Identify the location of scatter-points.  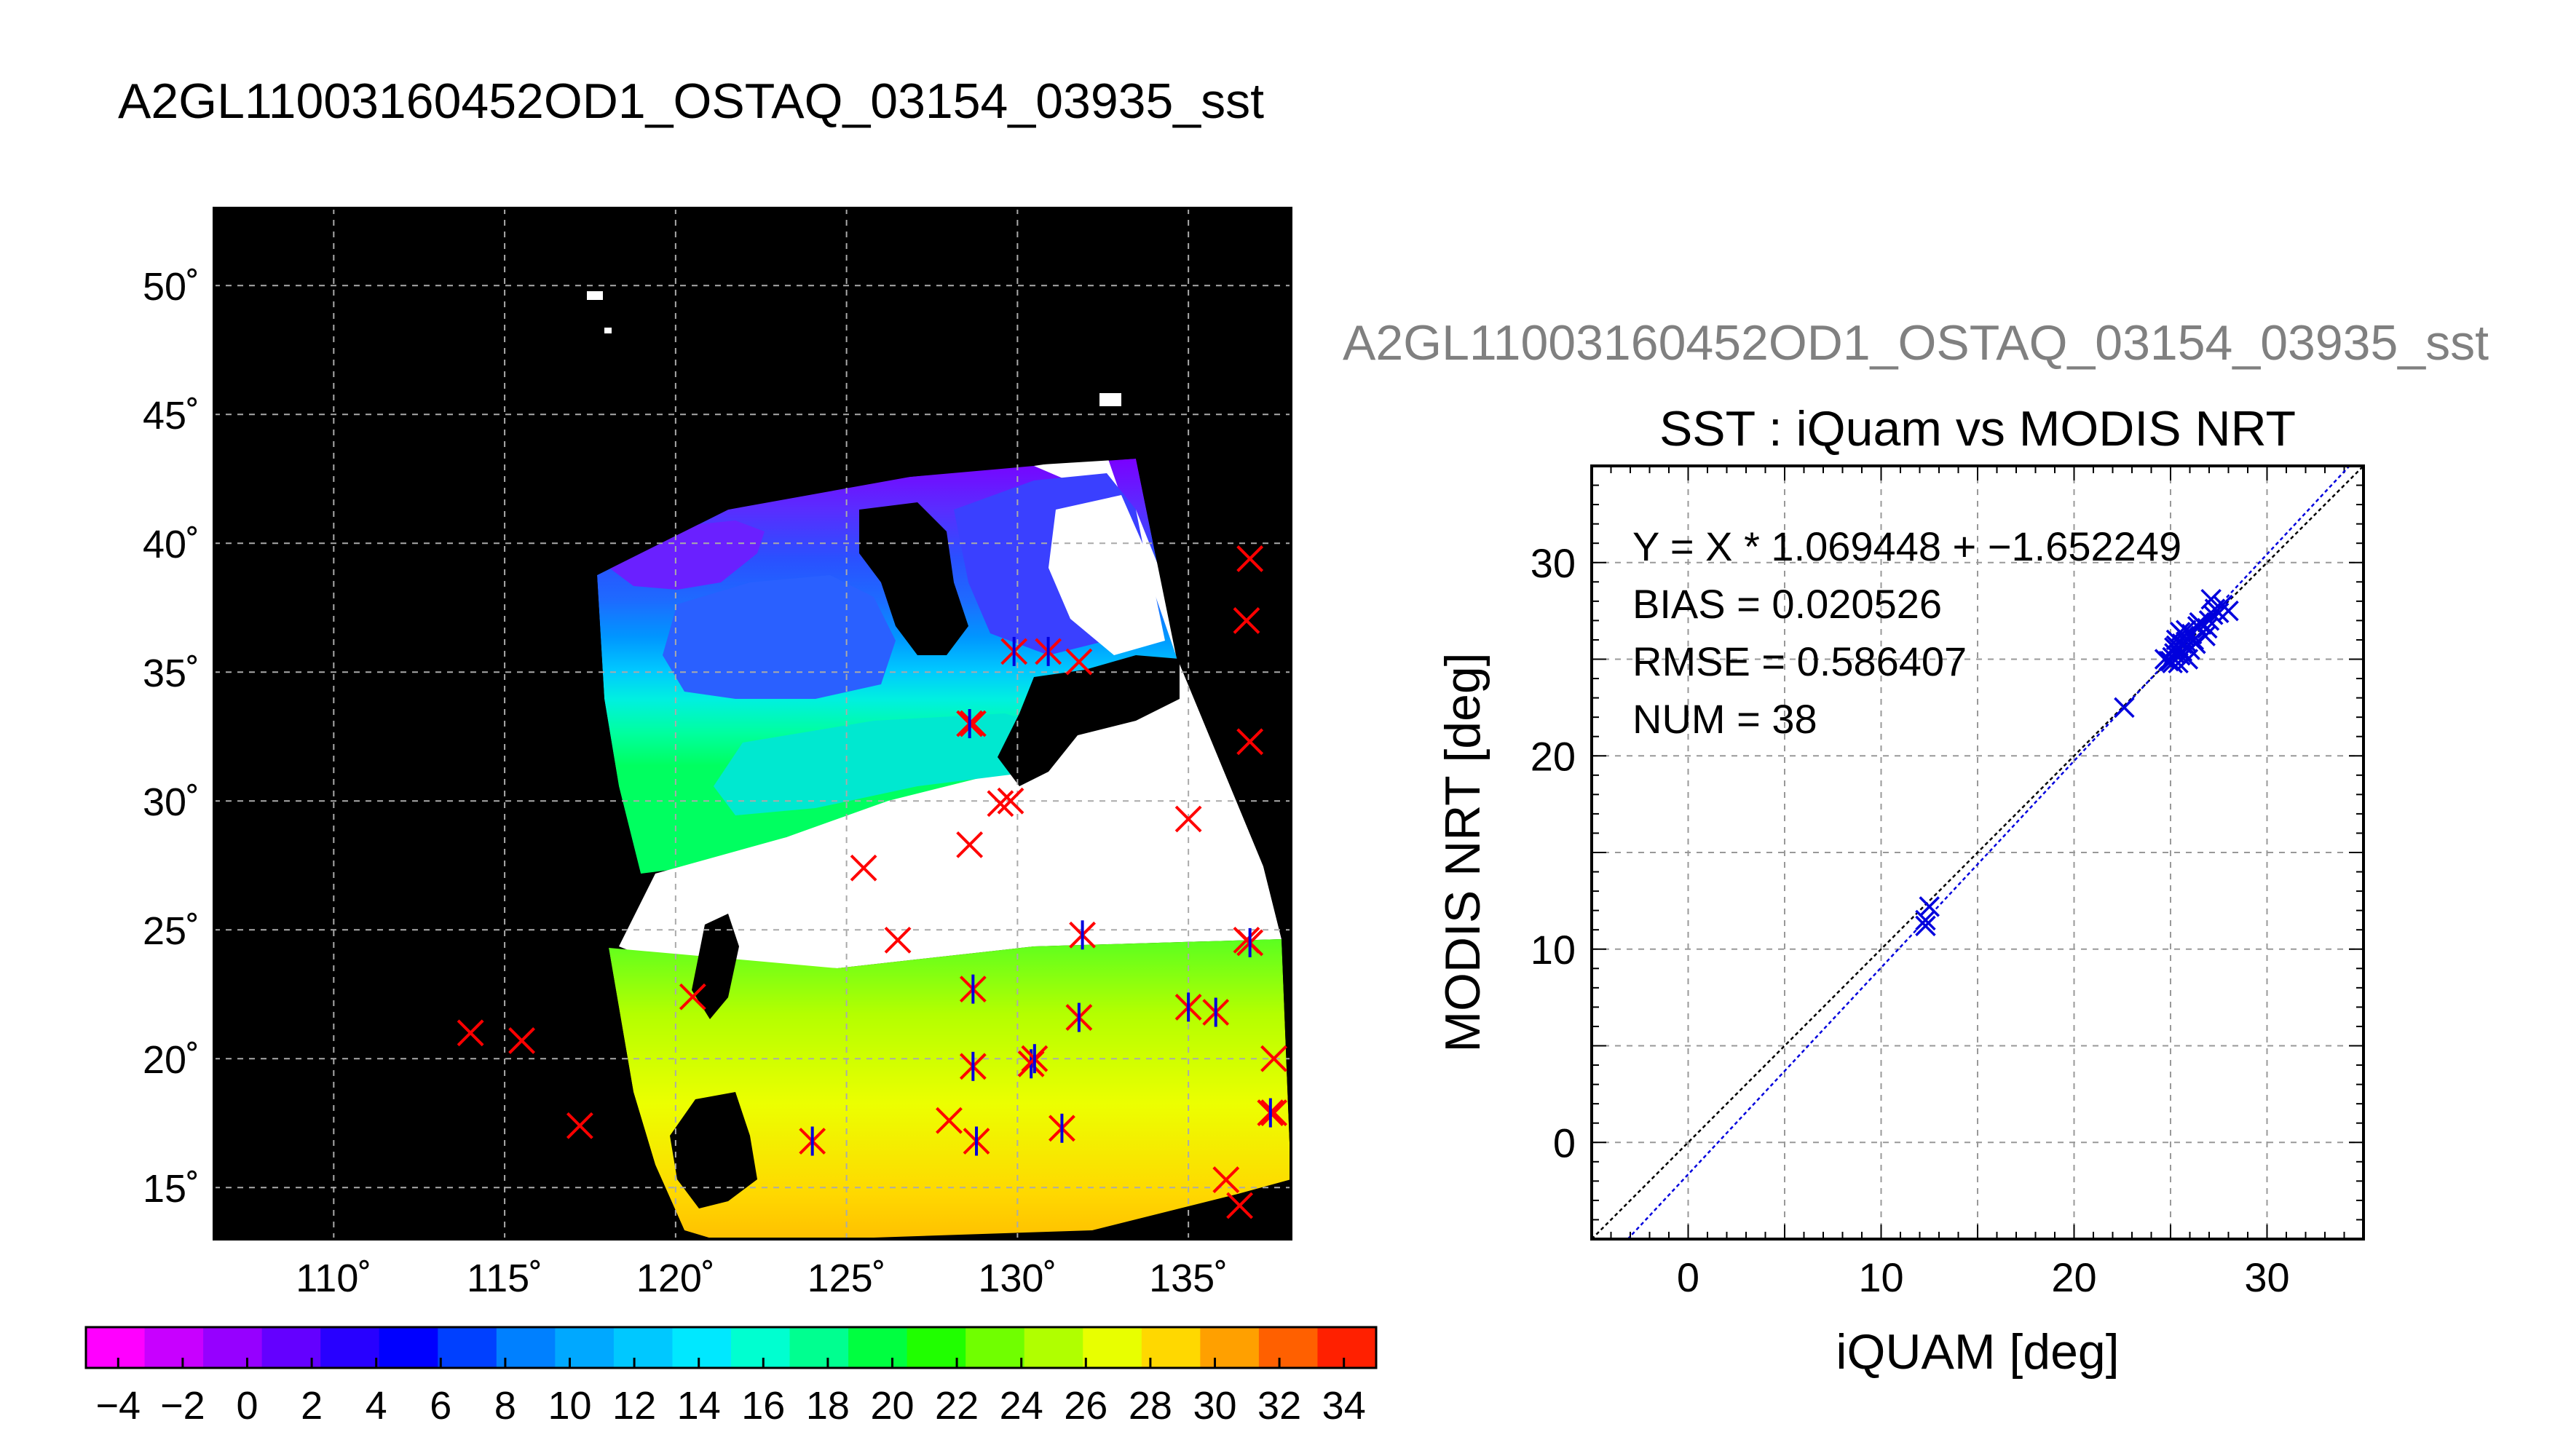
(2077, 762).